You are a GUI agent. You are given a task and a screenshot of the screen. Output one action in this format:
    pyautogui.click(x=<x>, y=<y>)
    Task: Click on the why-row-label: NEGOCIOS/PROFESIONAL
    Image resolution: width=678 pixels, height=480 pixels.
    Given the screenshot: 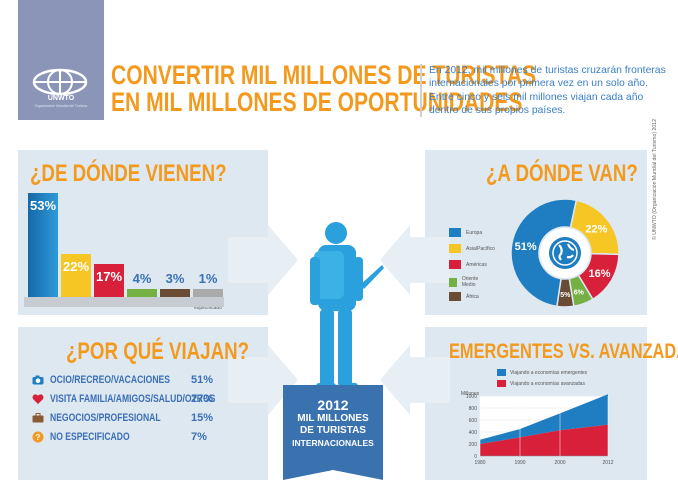 What is the action you would take?
    pyautogui.click(x=105, y=418)
    